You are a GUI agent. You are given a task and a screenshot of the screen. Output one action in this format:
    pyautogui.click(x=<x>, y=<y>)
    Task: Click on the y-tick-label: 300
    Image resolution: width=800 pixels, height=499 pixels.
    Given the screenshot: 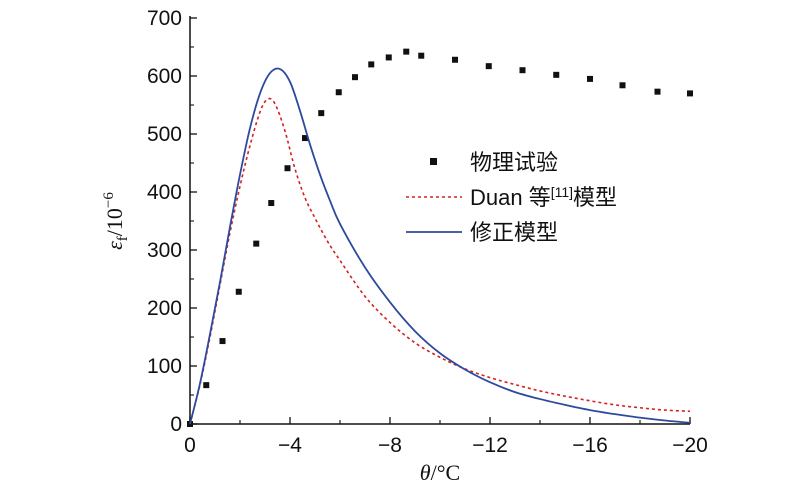 What is the action you would take?
    pyautogui.click(x=164, y=250)
    